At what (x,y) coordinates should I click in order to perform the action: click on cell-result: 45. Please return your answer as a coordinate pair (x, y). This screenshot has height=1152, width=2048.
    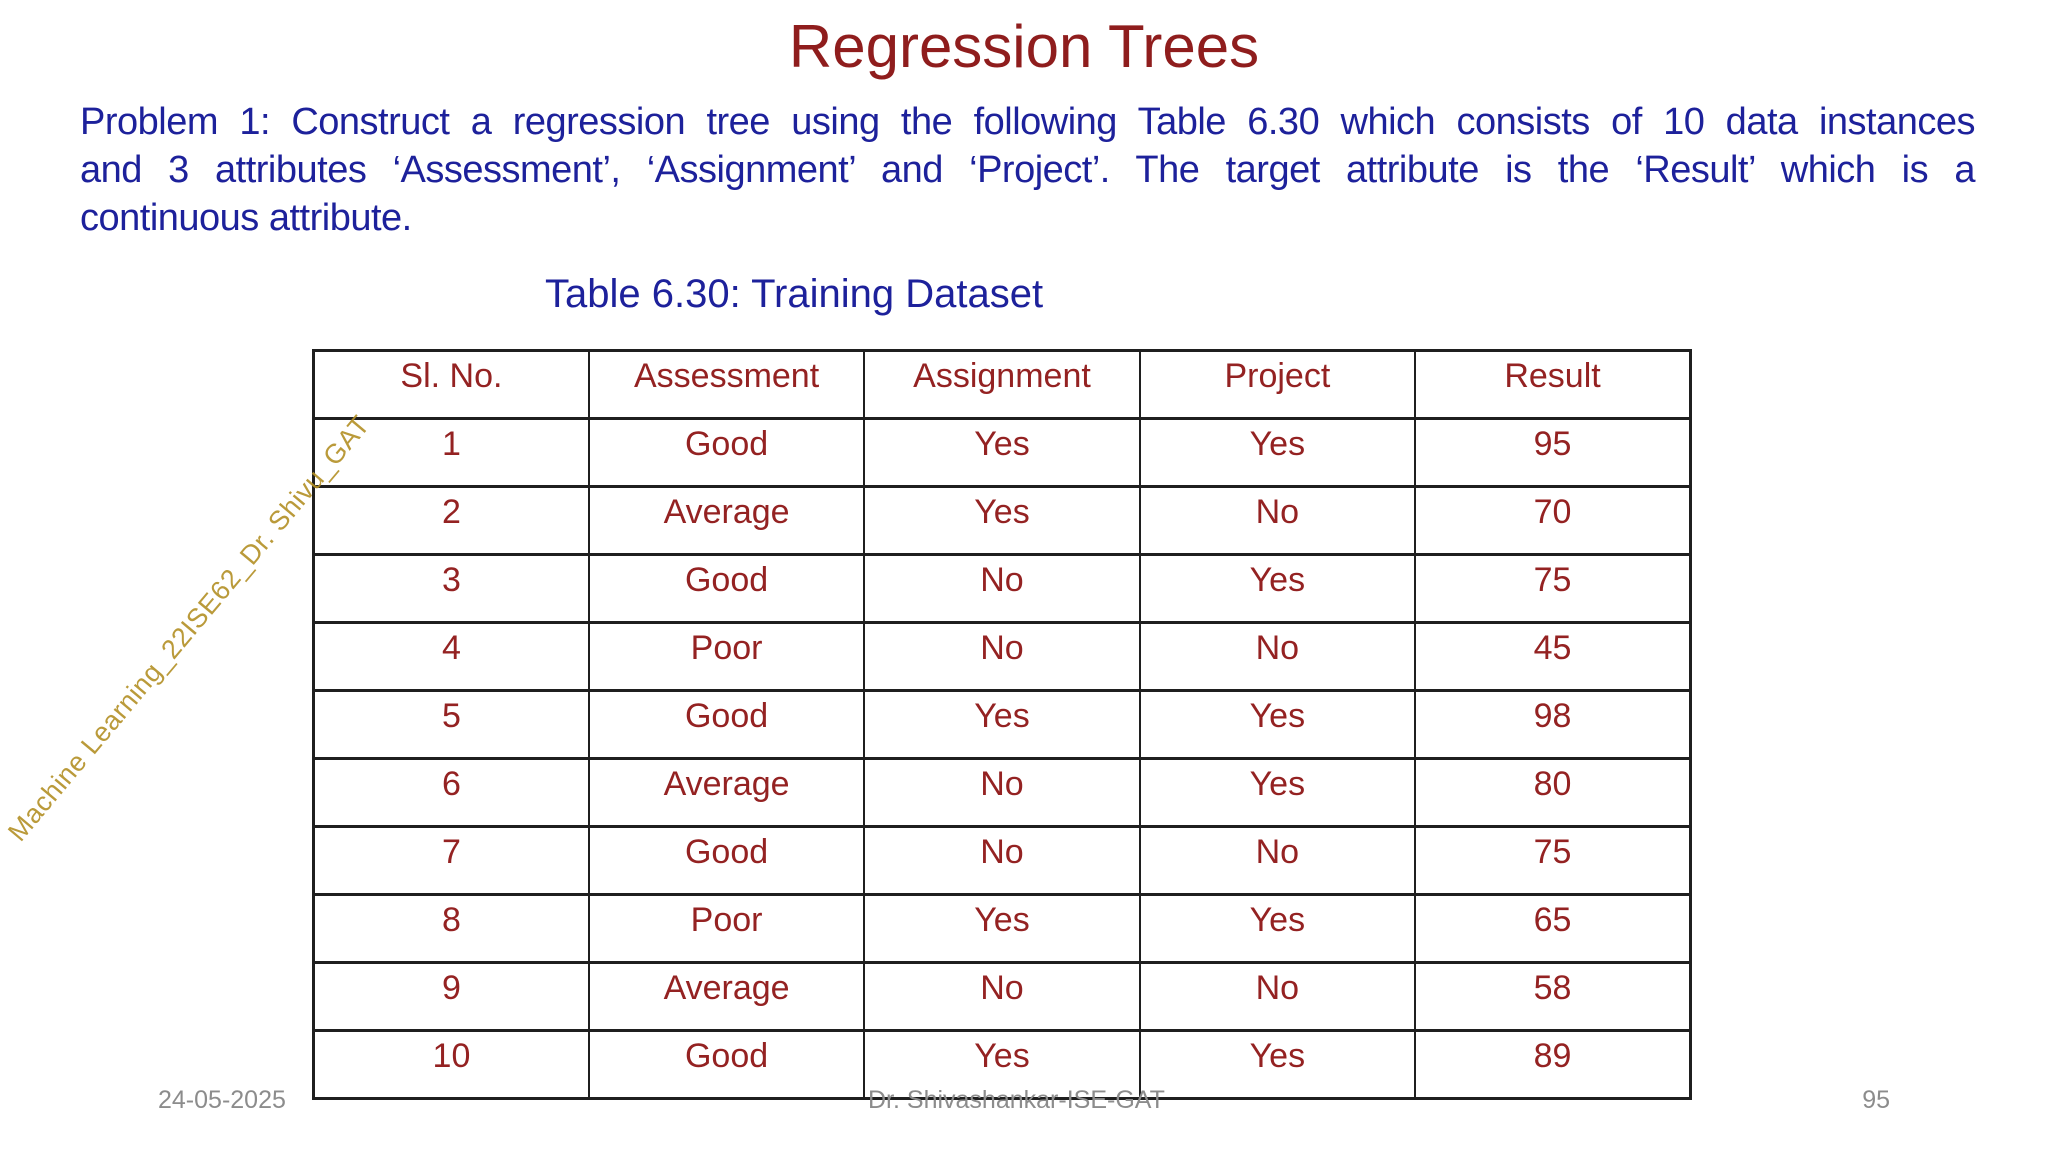
    Looking at the image, I should click on (1553, 656).